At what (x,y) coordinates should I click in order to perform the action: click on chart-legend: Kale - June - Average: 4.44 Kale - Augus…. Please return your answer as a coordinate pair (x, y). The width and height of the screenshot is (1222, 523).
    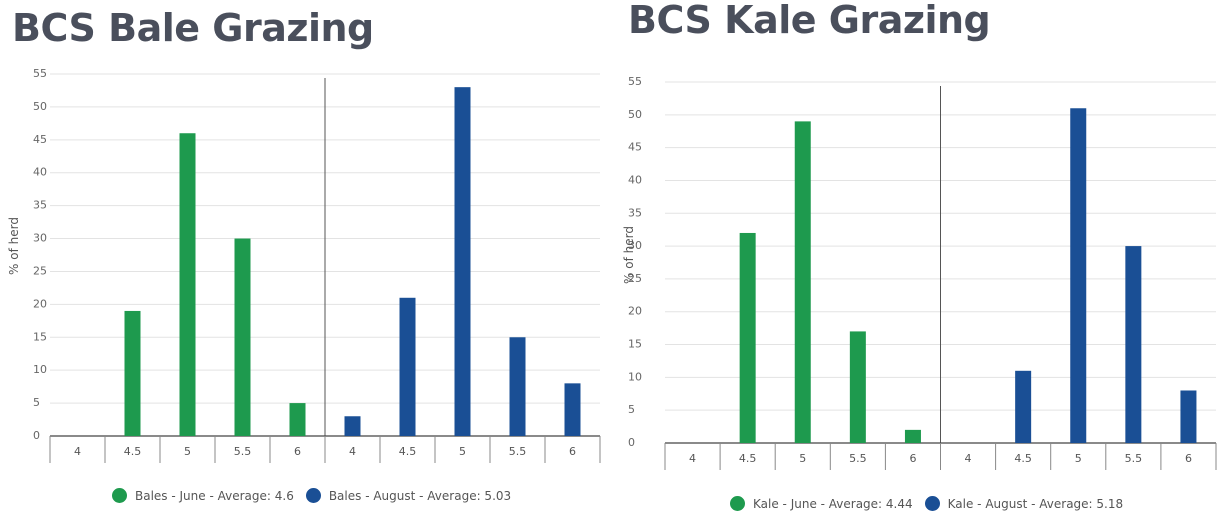
    Looking at the image, I should click on (932, 503).